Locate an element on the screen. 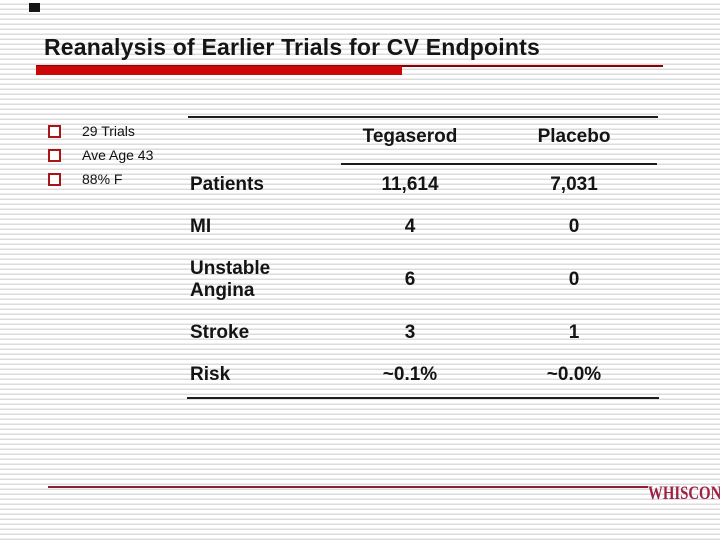 This screenshot has height=540, width=720. bullet-item-age: Ave Age 43 is located at coordinates (128, 155).